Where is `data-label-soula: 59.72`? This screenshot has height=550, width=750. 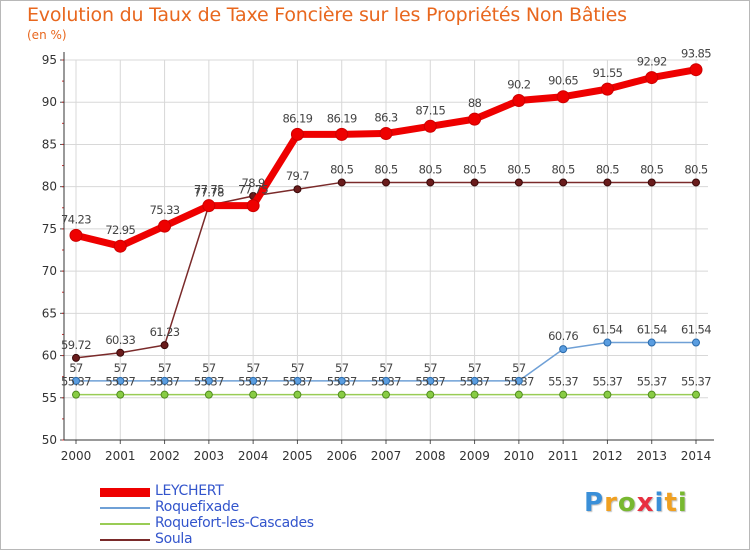 data-label-soula: 59.72 is located at coordinates (76, 345).